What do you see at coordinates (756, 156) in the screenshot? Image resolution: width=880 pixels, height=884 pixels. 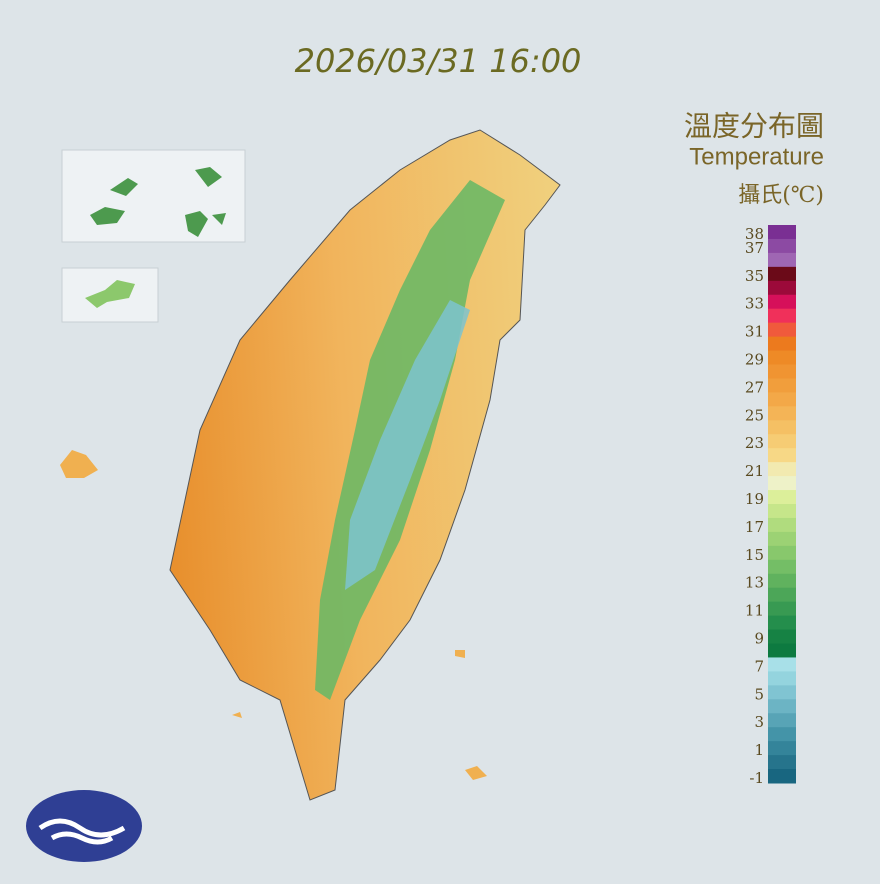 I see `subtitle: Temperature` at bounding box center [756, 156].